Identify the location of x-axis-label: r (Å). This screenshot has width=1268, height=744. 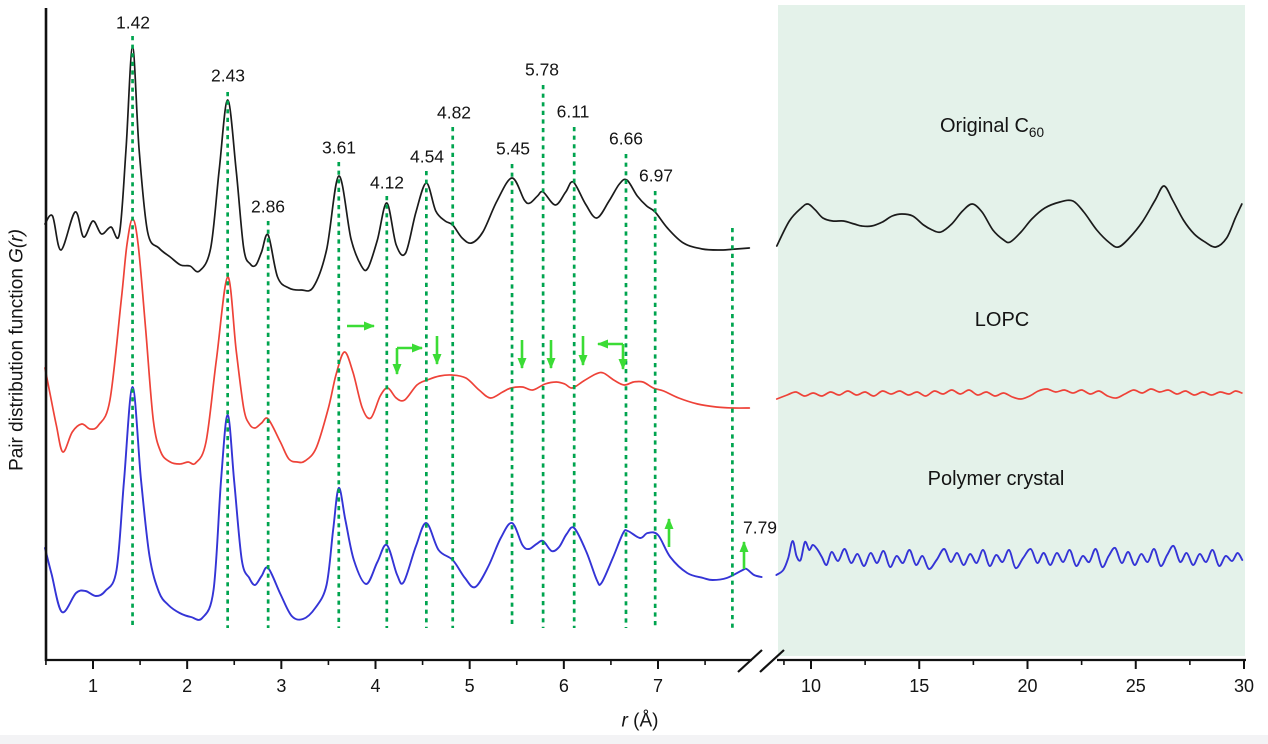
(640, 721).